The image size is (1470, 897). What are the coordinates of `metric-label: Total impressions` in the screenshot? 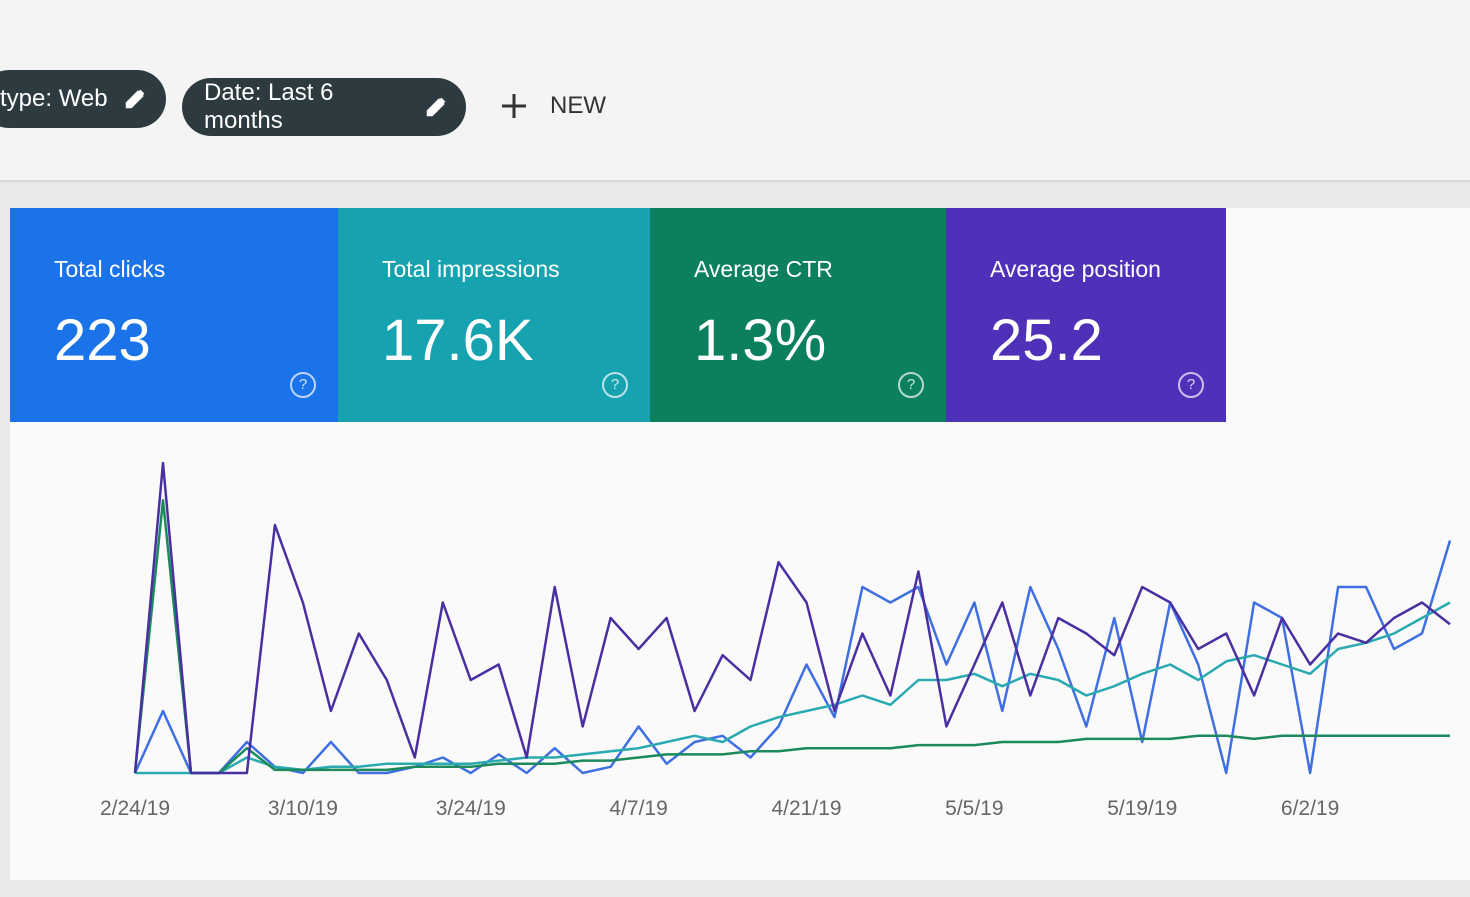 It's located at (471, 269).